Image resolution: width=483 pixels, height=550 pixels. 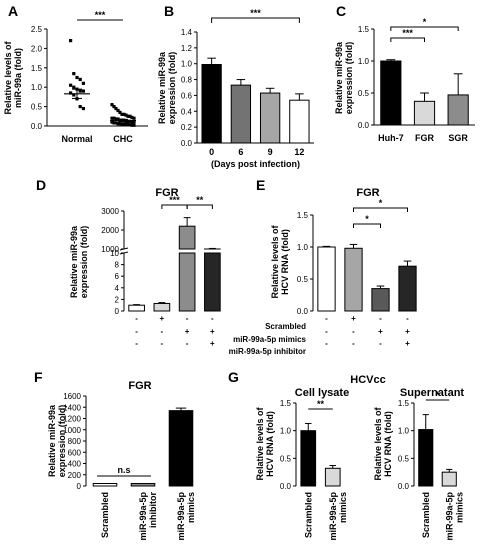 I want to click on panel-label: F, so click(x=38, y=377).